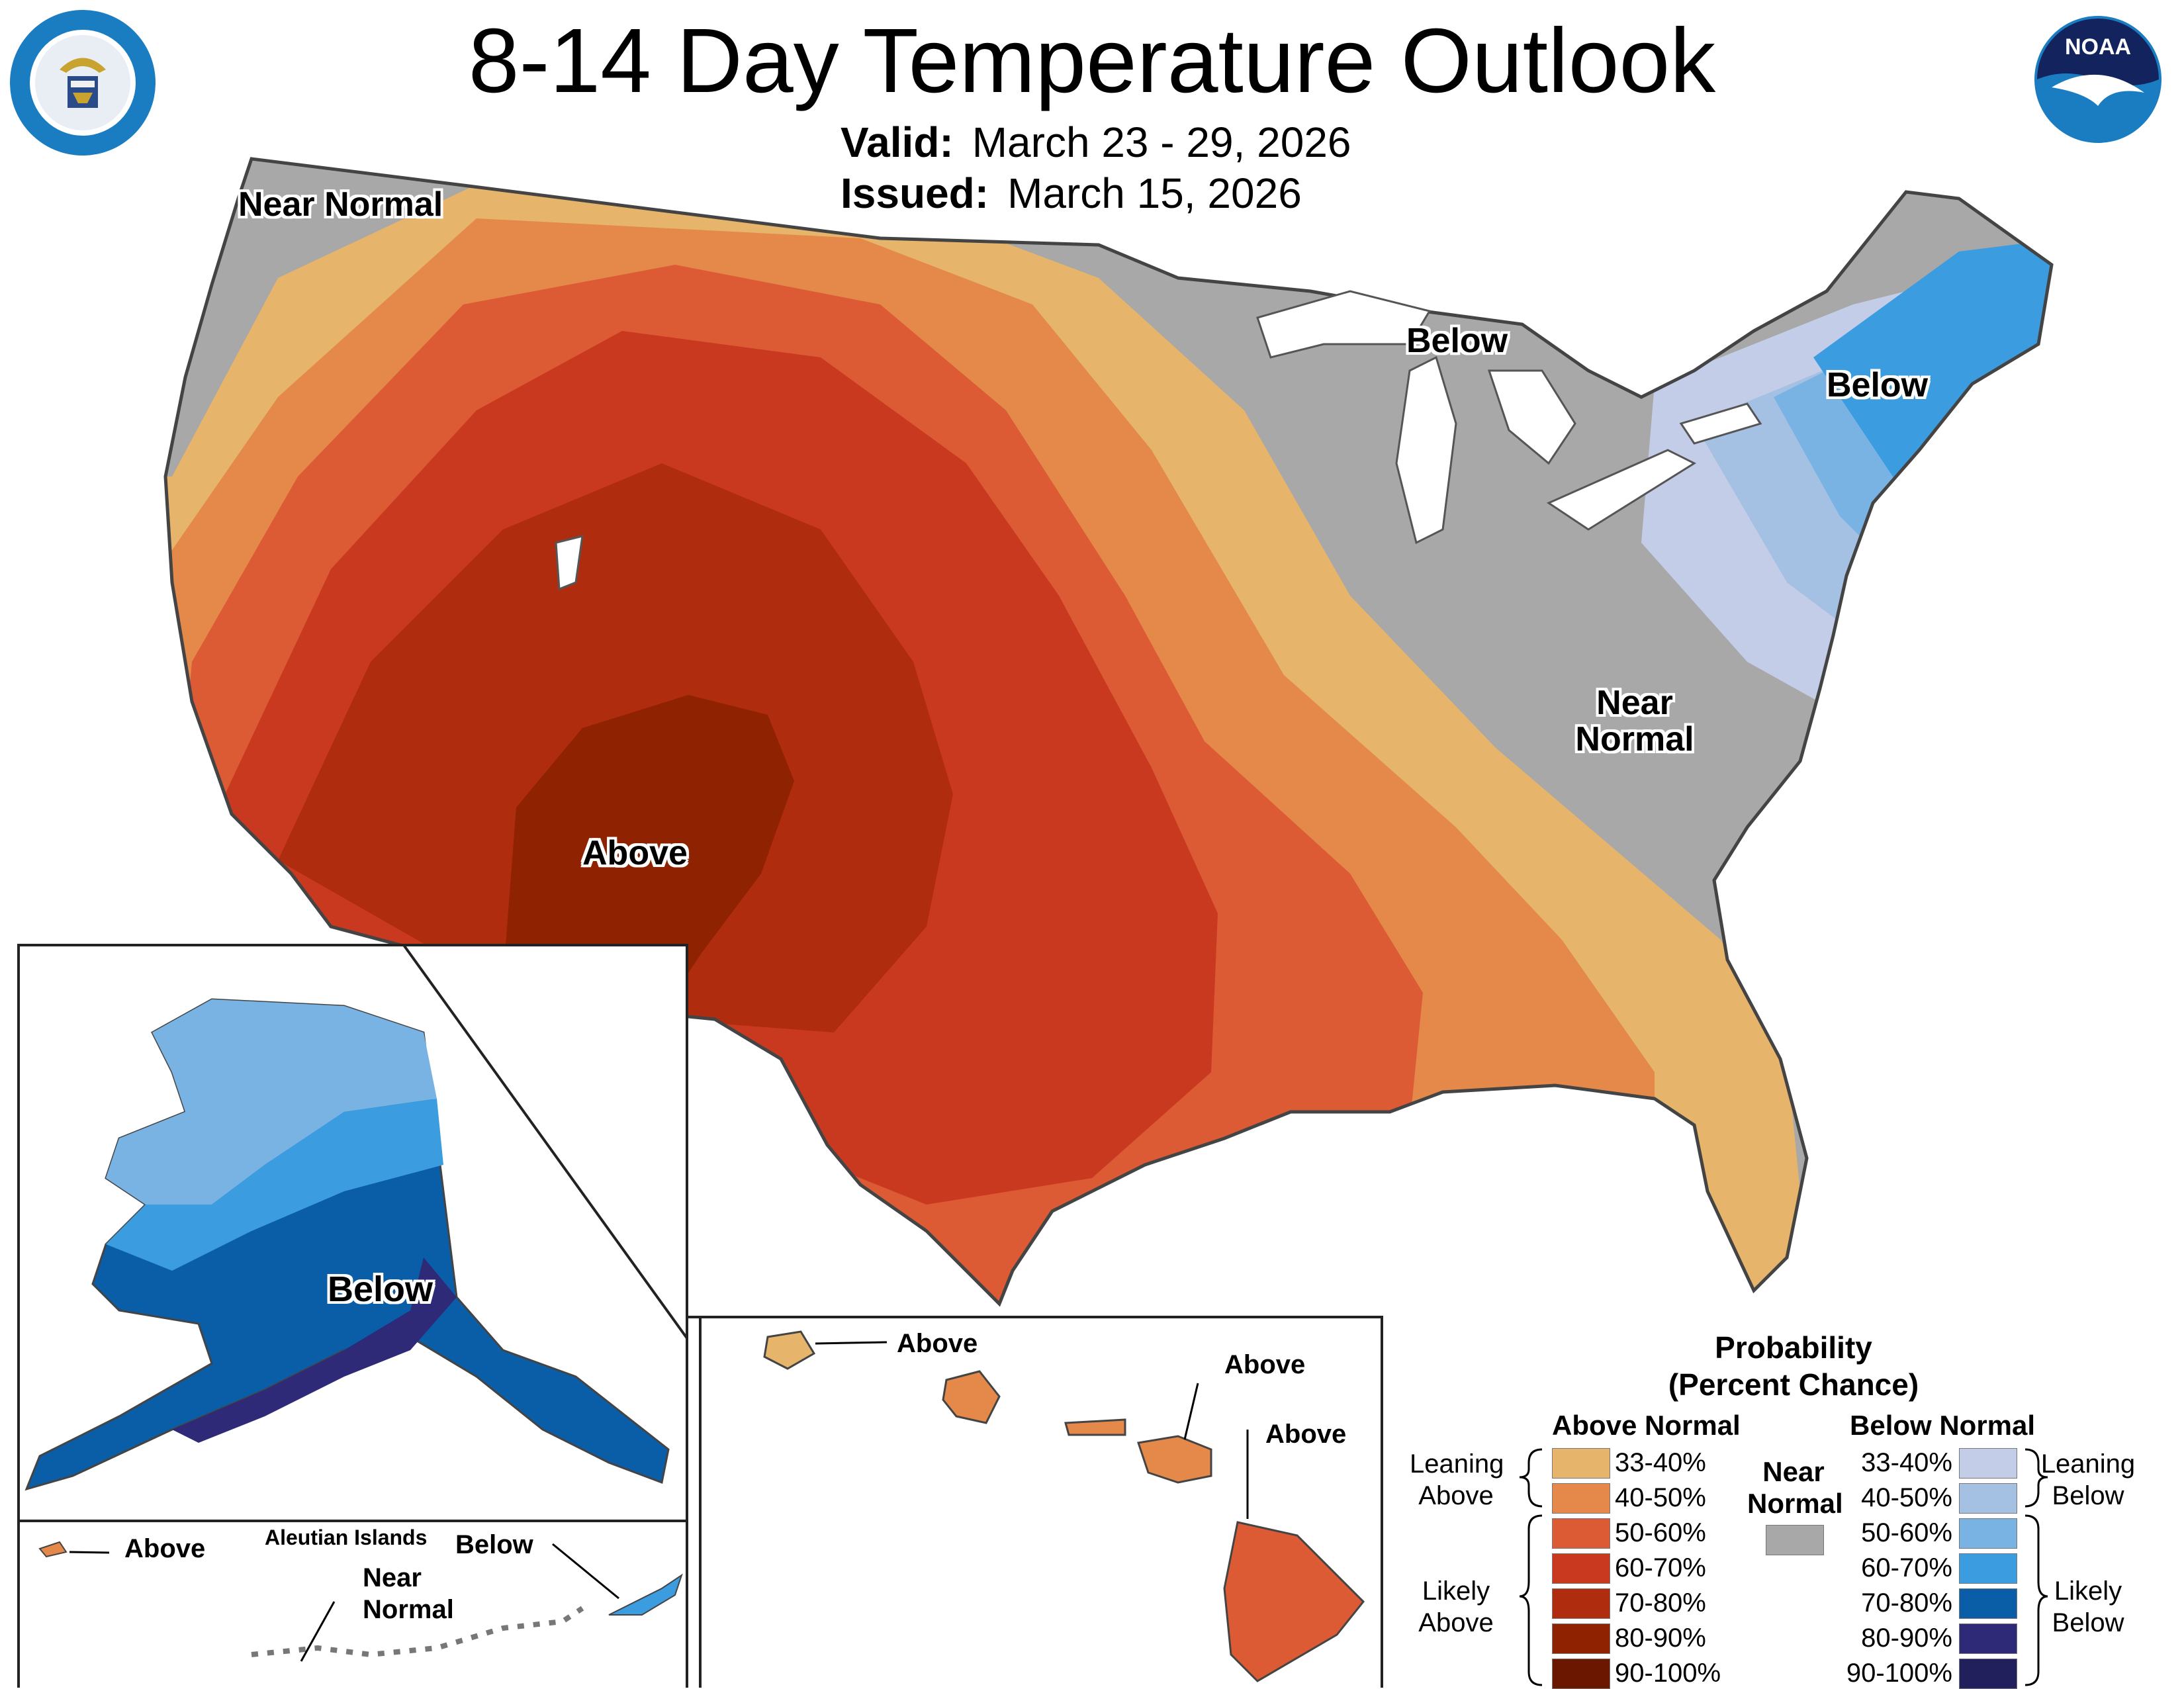 This screenshot has height=1689, width=2184. What do you see at coordinates (1344, 324) in the screenshot?
I see `lake-superior` at bounding box center [1344, 324].